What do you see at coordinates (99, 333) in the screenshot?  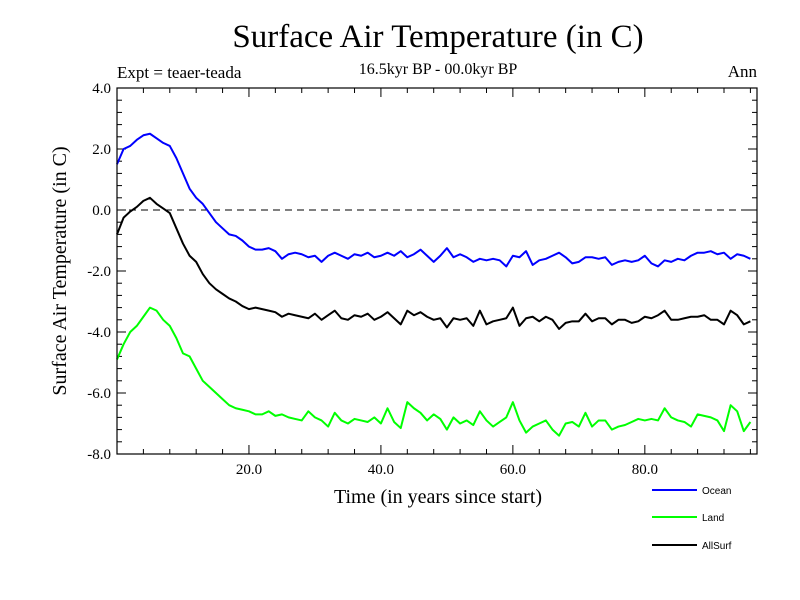 I see `y-tick-label: -4.0` at bounding box center [99, 333].